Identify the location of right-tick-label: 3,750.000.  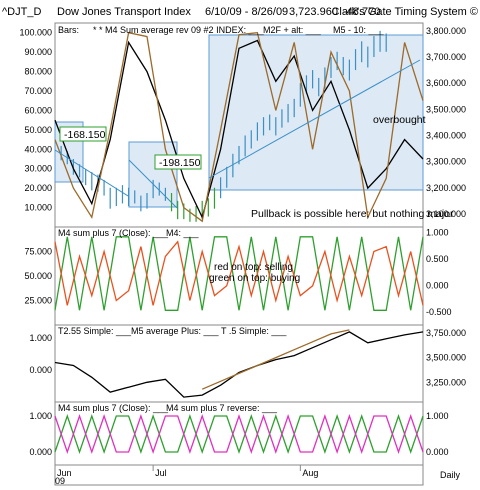
(446, 333).